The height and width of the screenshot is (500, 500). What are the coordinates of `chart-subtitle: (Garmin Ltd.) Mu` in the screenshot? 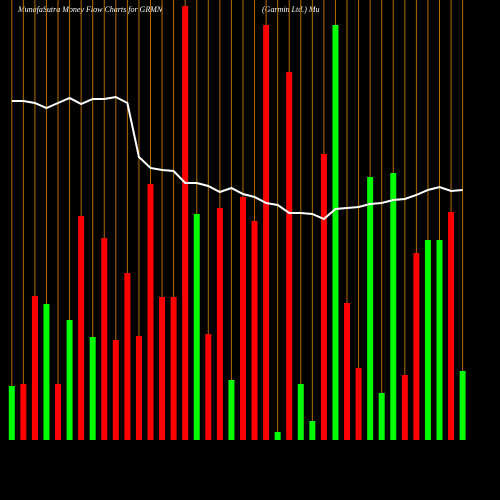 It's located at (291, 9).